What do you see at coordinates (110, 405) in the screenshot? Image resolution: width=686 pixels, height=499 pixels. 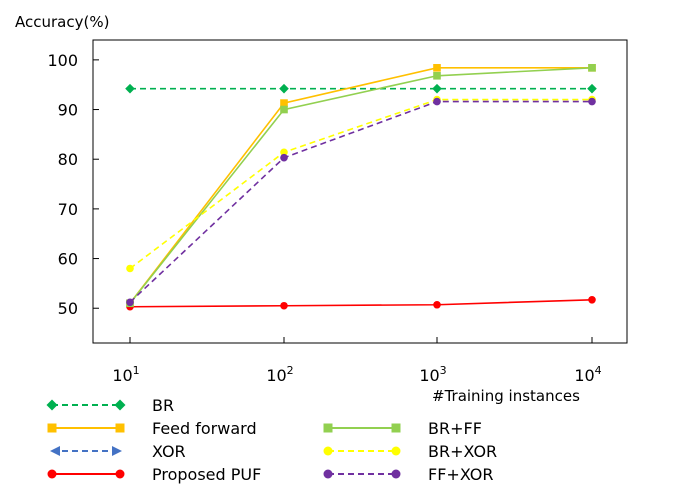 I see `legend-item: BR` at bounding box center [110, 405].